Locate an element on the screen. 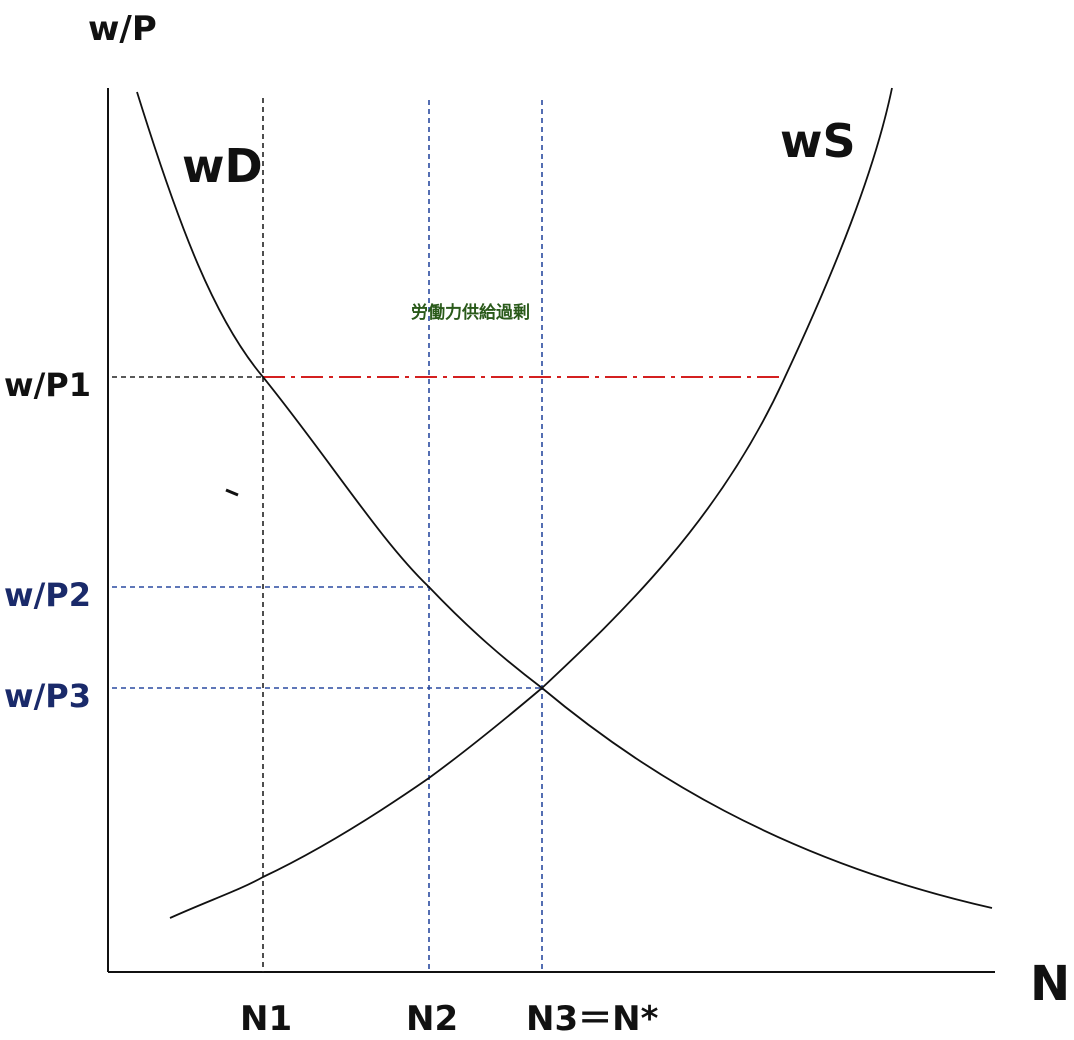  supply-curve-label: wS is located at coordinates (818, 141).